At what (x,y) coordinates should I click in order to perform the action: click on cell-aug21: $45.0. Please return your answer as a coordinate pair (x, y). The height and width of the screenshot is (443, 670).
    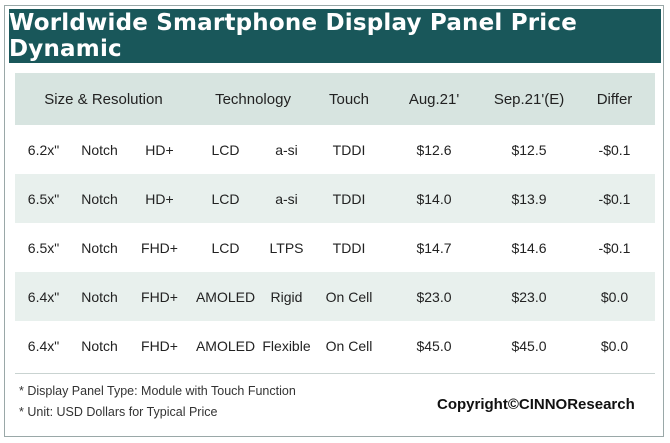
    Looking at the image, I should click on (434, 345).